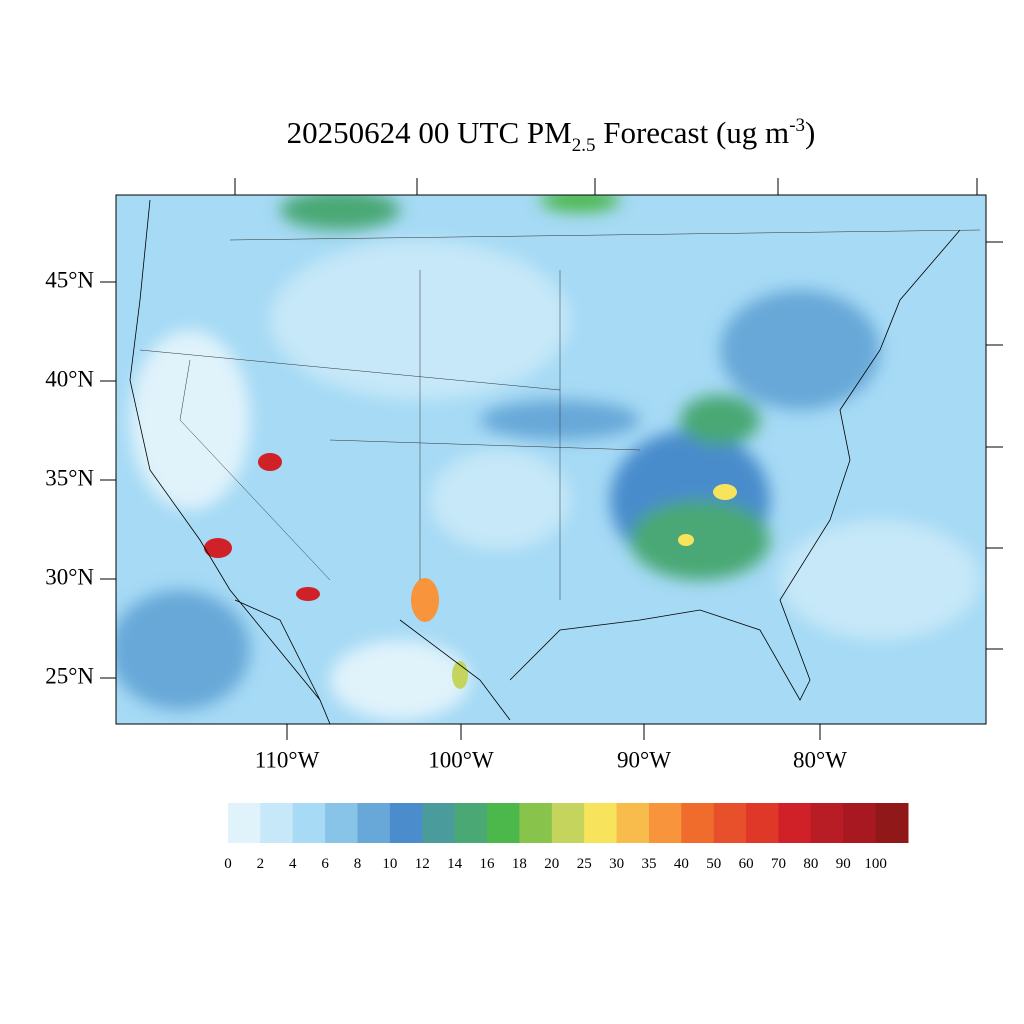 The image size is (1024, 1024). What do you see at coordinates (488, 864) in the screenshot?
I see `colorbar-label: 16` at bounding box center [488, 864].